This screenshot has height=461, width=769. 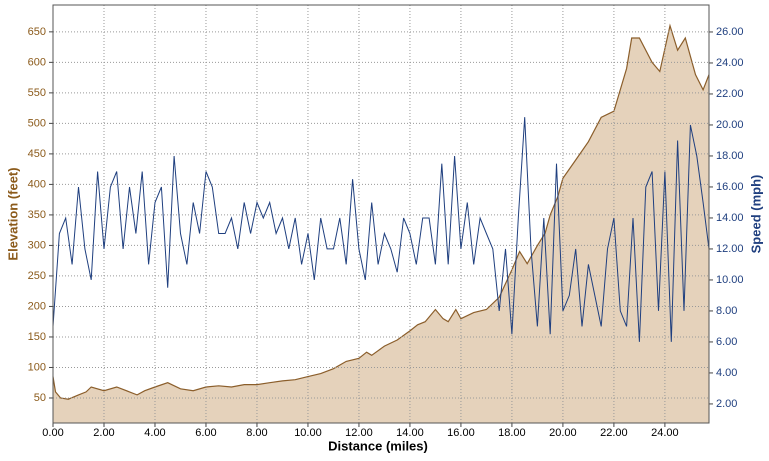 What do you see at coordinates (730, 32) in the screenshot?
I see `y2-tick-label: 26.00` at bounding box center [730, 32].